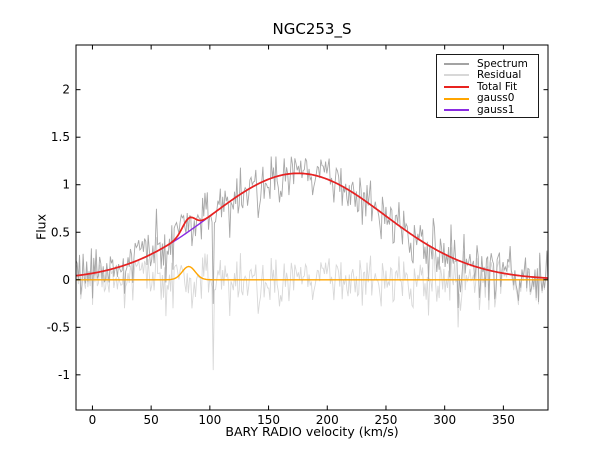 This screenshot has height=459, width=609. I want to click on legend-line-gauss0-icon, so click(456, 98).